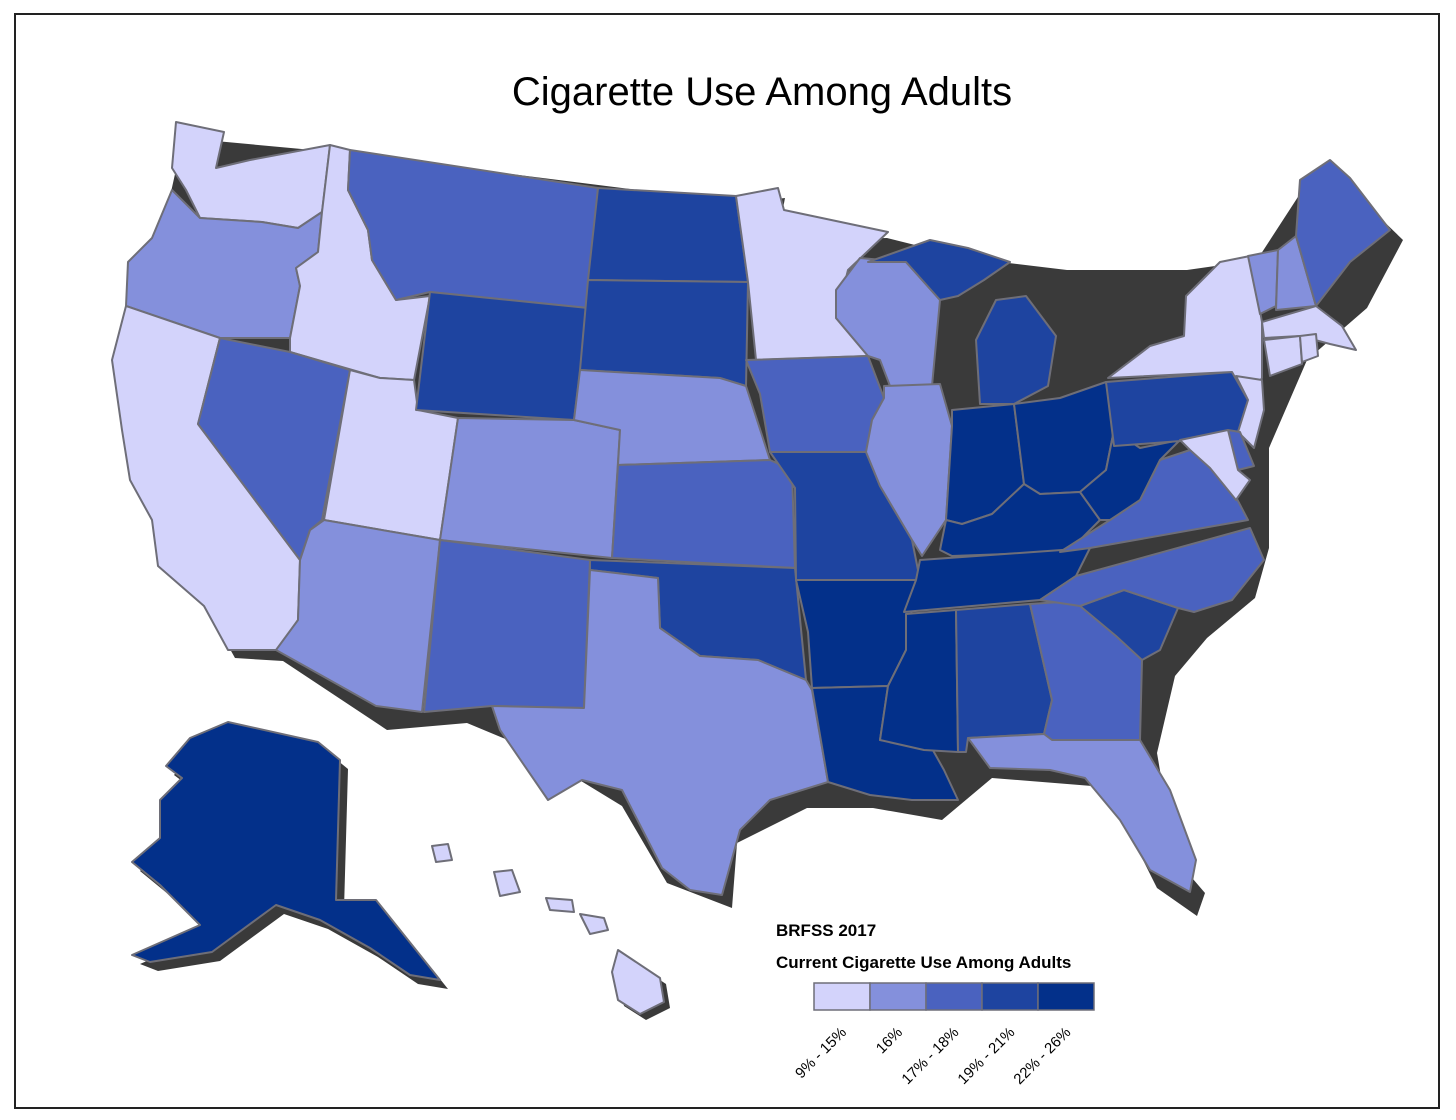  I want to click on state-HI, so click(548, 929).